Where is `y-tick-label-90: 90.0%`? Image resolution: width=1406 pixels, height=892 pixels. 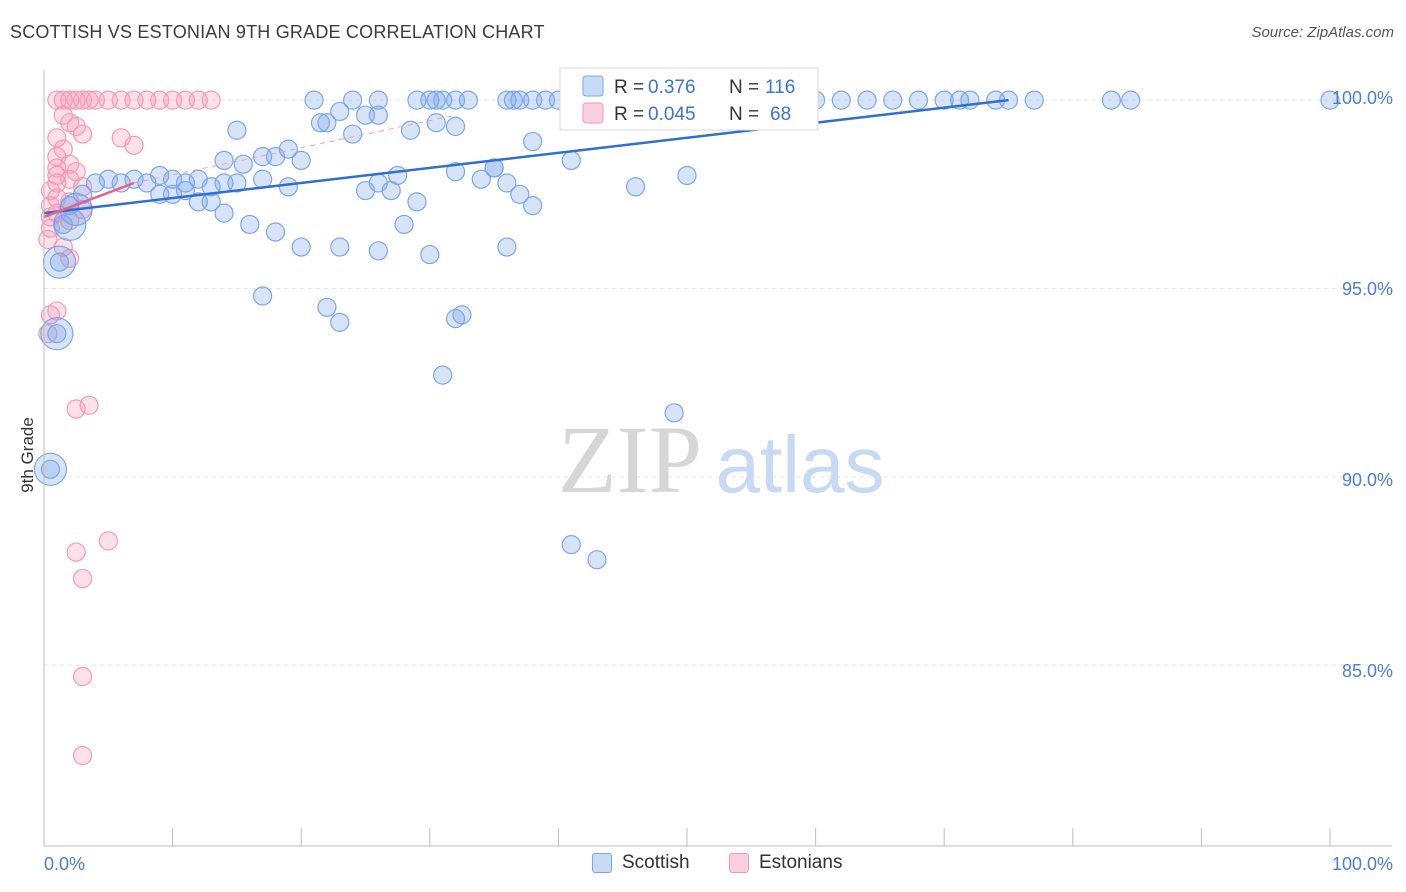
y-tick-label-90: 90.0% is located at coordinates (1367, 480).